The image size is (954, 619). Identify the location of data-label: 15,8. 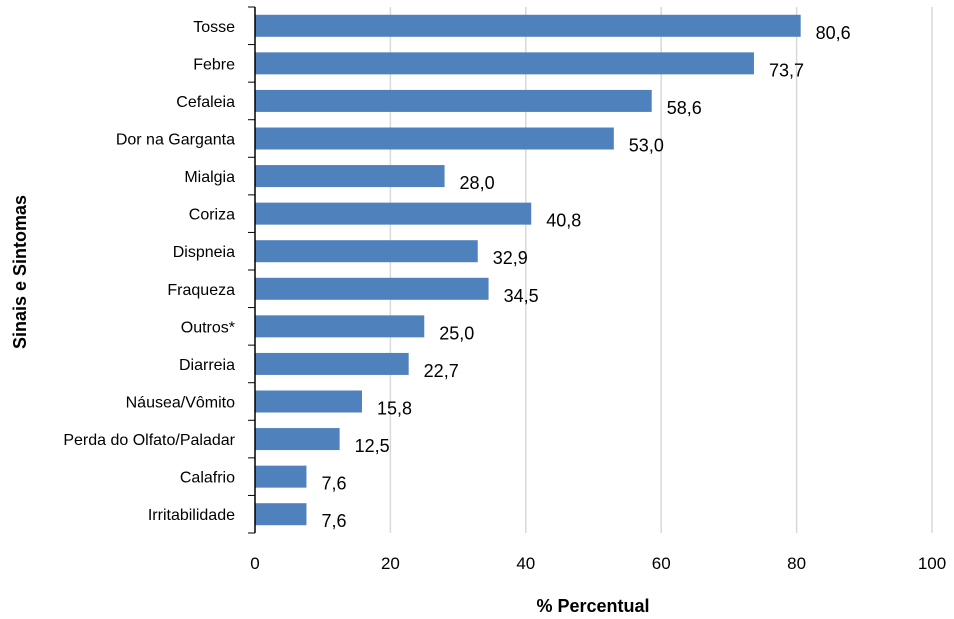
(394, 409).